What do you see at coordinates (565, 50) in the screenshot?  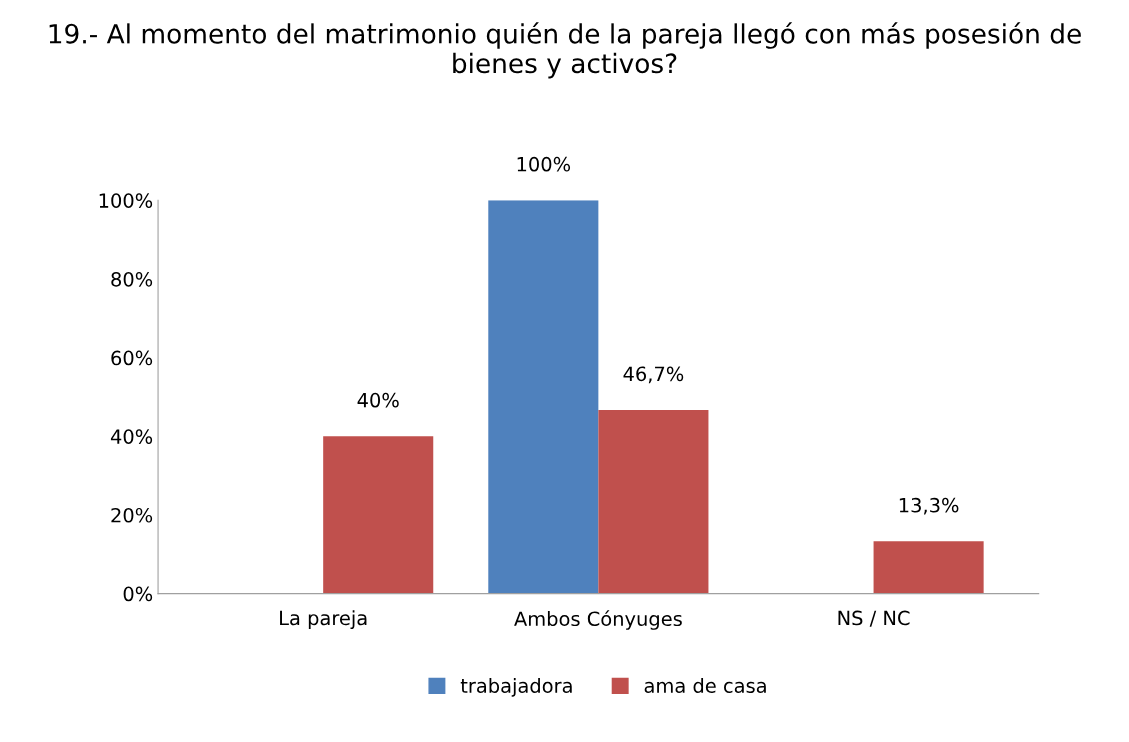 I see `chart-title: 19.- Al momento del matrimonio quién de la pareja llegó con más posesión de bienes y activos?` at bounding box center [565, 50].